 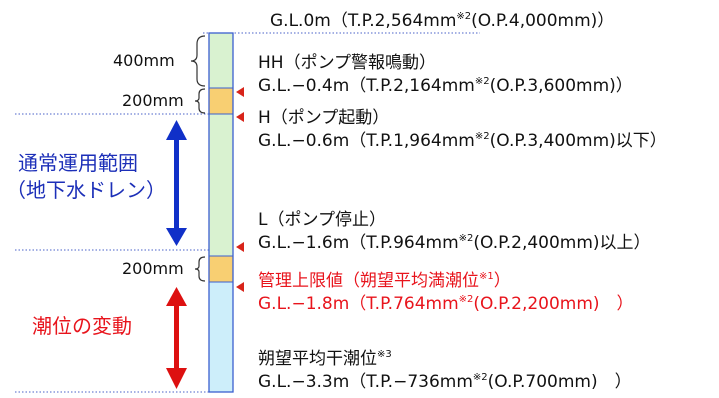 What do you see at coordinates (153, 100) in the screenshot?
I see `dimension-200mm-upper: 200mm` at bounding box center [153, 100].